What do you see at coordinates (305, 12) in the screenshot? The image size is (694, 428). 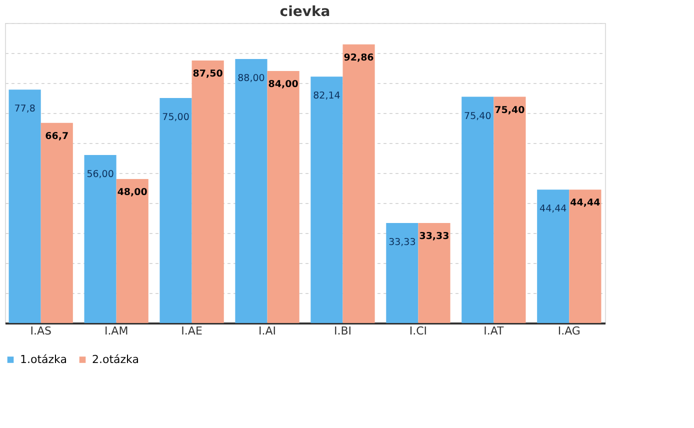 I see `chart-title: cievka` at bounding box center [305, 12].